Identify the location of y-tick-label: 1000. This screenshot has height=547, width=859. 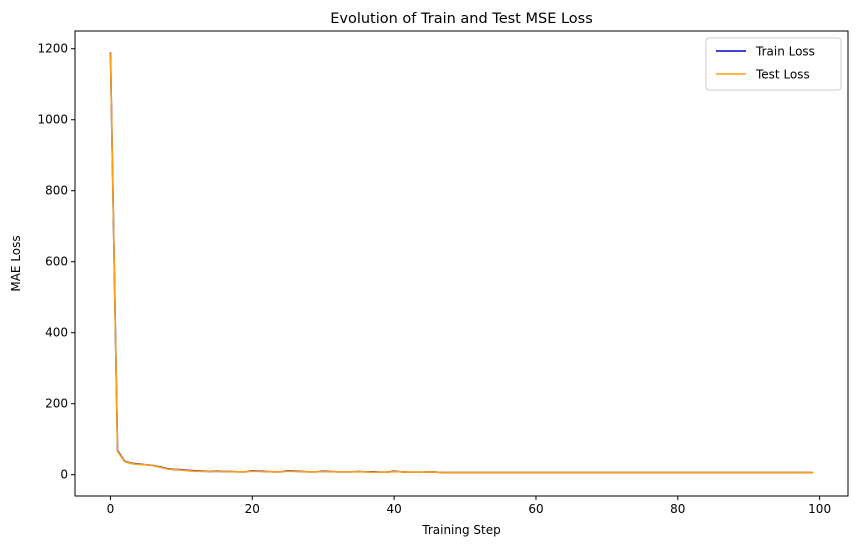
(52, 120).